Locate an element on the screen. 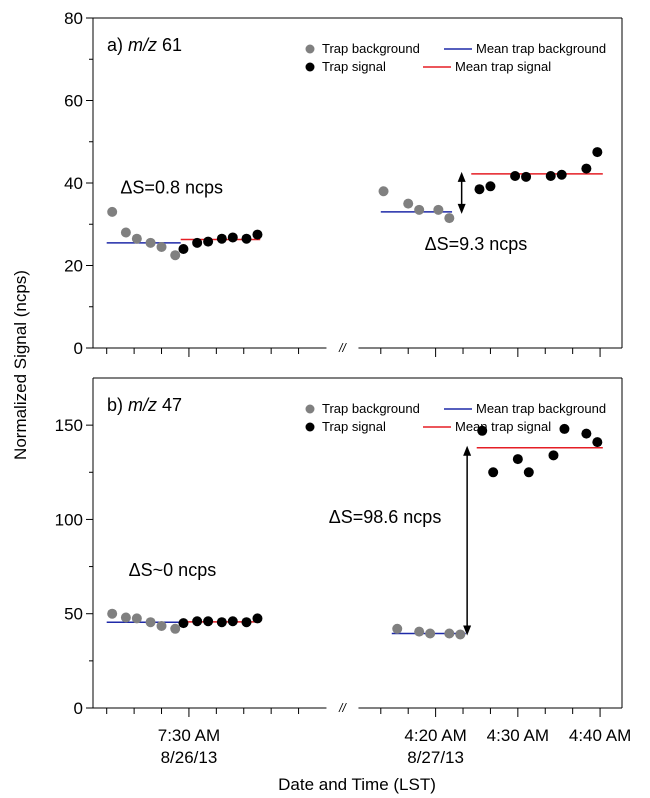  delta-annotation: ΔS=0.8 ncps is located at coordinates (171, 187).